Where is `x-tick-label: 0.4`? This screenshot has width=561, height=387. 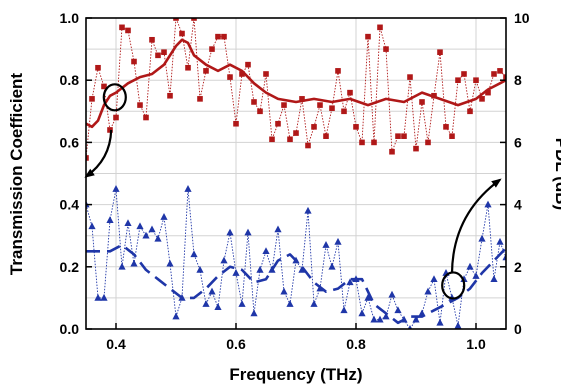 x-tick-label: 0.4 is located at coordinates (116, 344).